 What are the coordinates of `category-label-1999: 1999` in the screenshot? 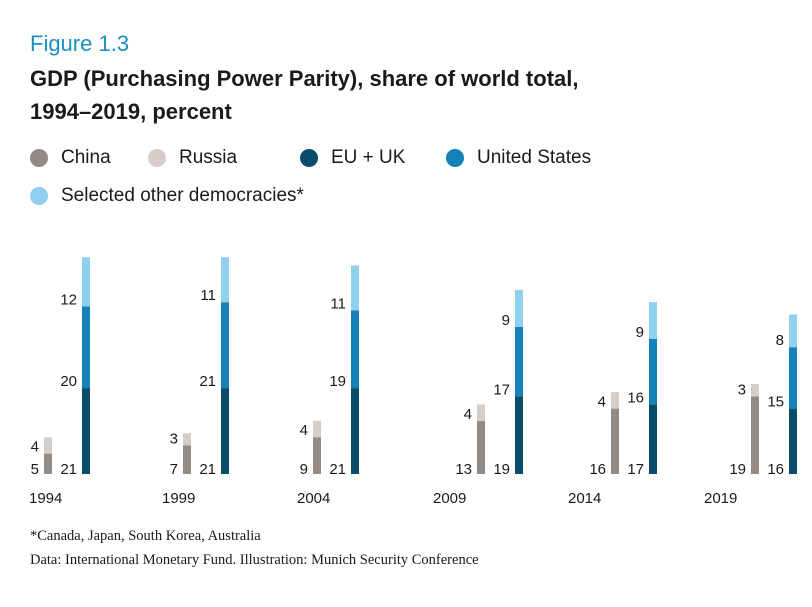 It's located at (178, 498).